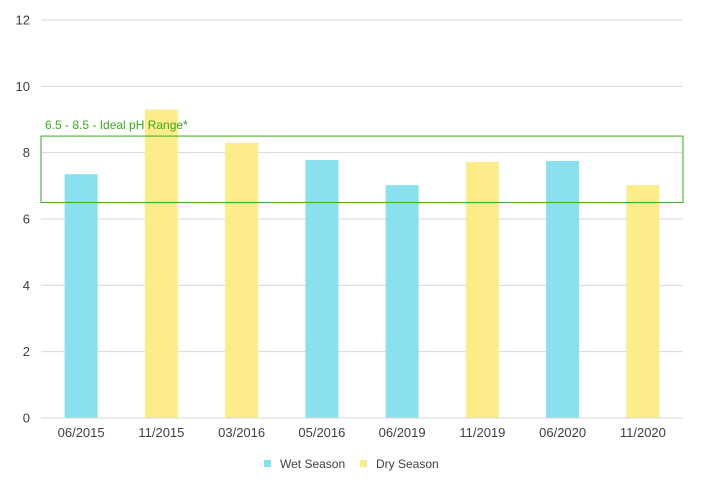  What do you see at coordinates (407, 464) in the screenshot?
I see `legend-label: Dry Season` at bounding box center [407, 464].